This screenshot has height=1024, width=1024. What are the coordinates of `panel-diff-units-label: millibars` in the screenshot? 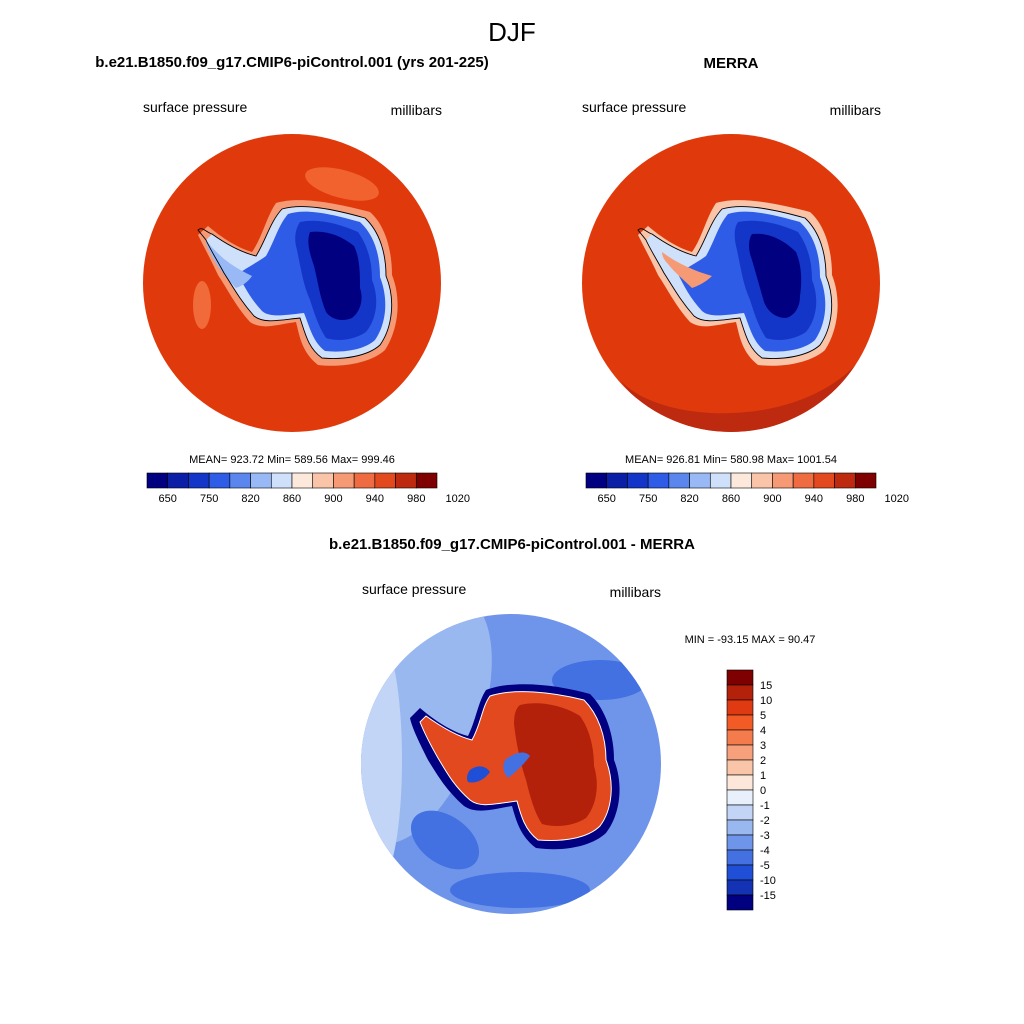 It's located at (635, 592).